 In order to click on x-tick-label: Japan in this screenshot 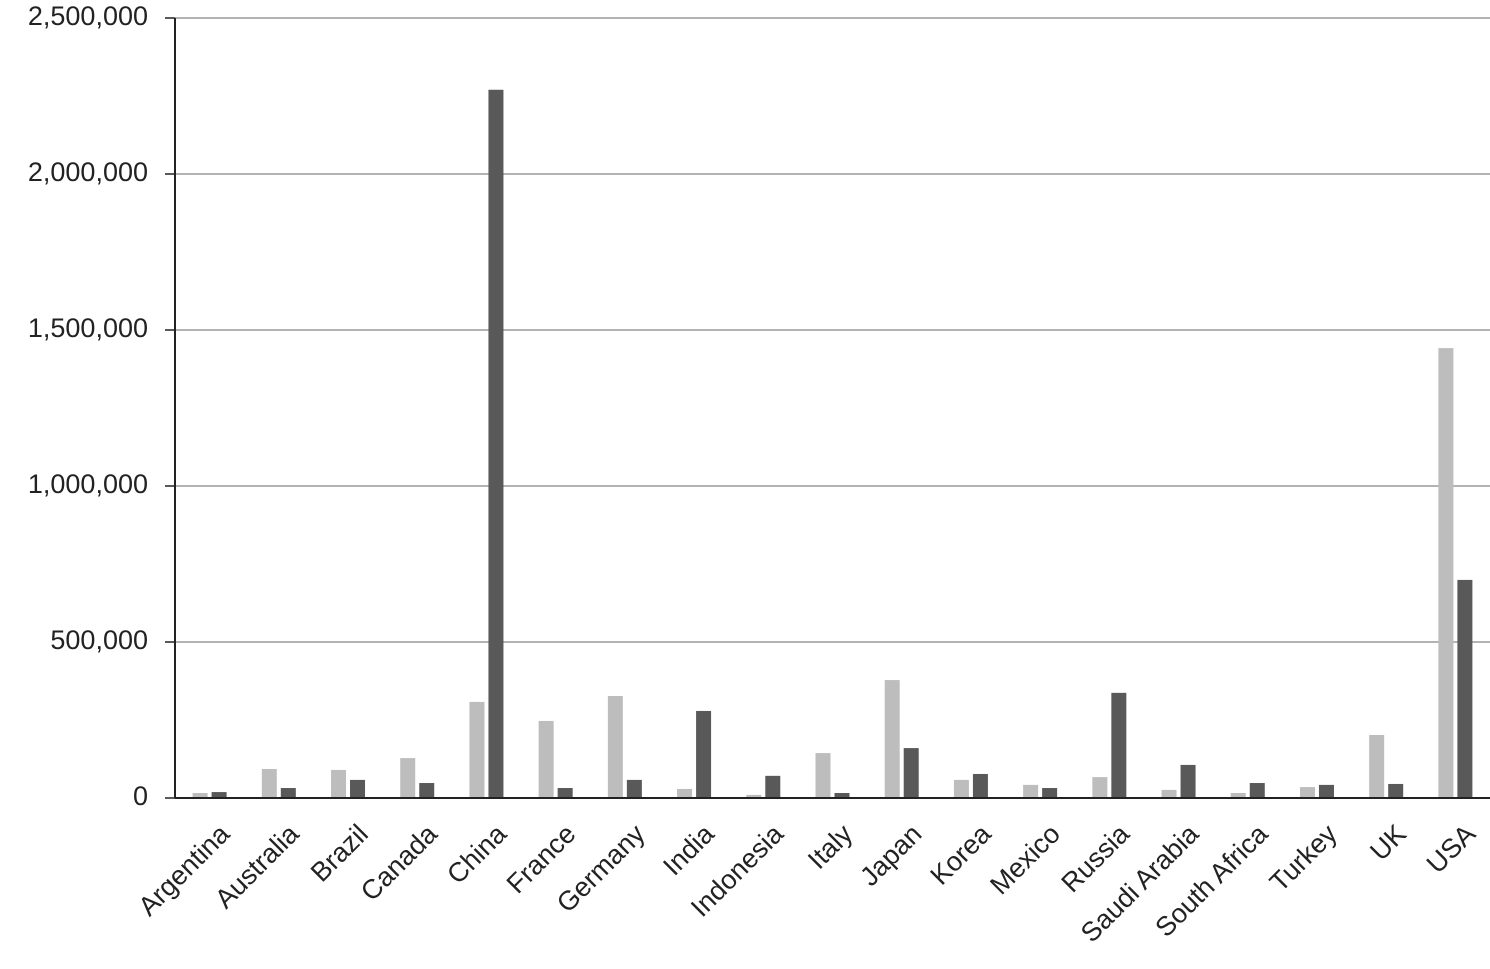, I will do `click(890, 855)`.